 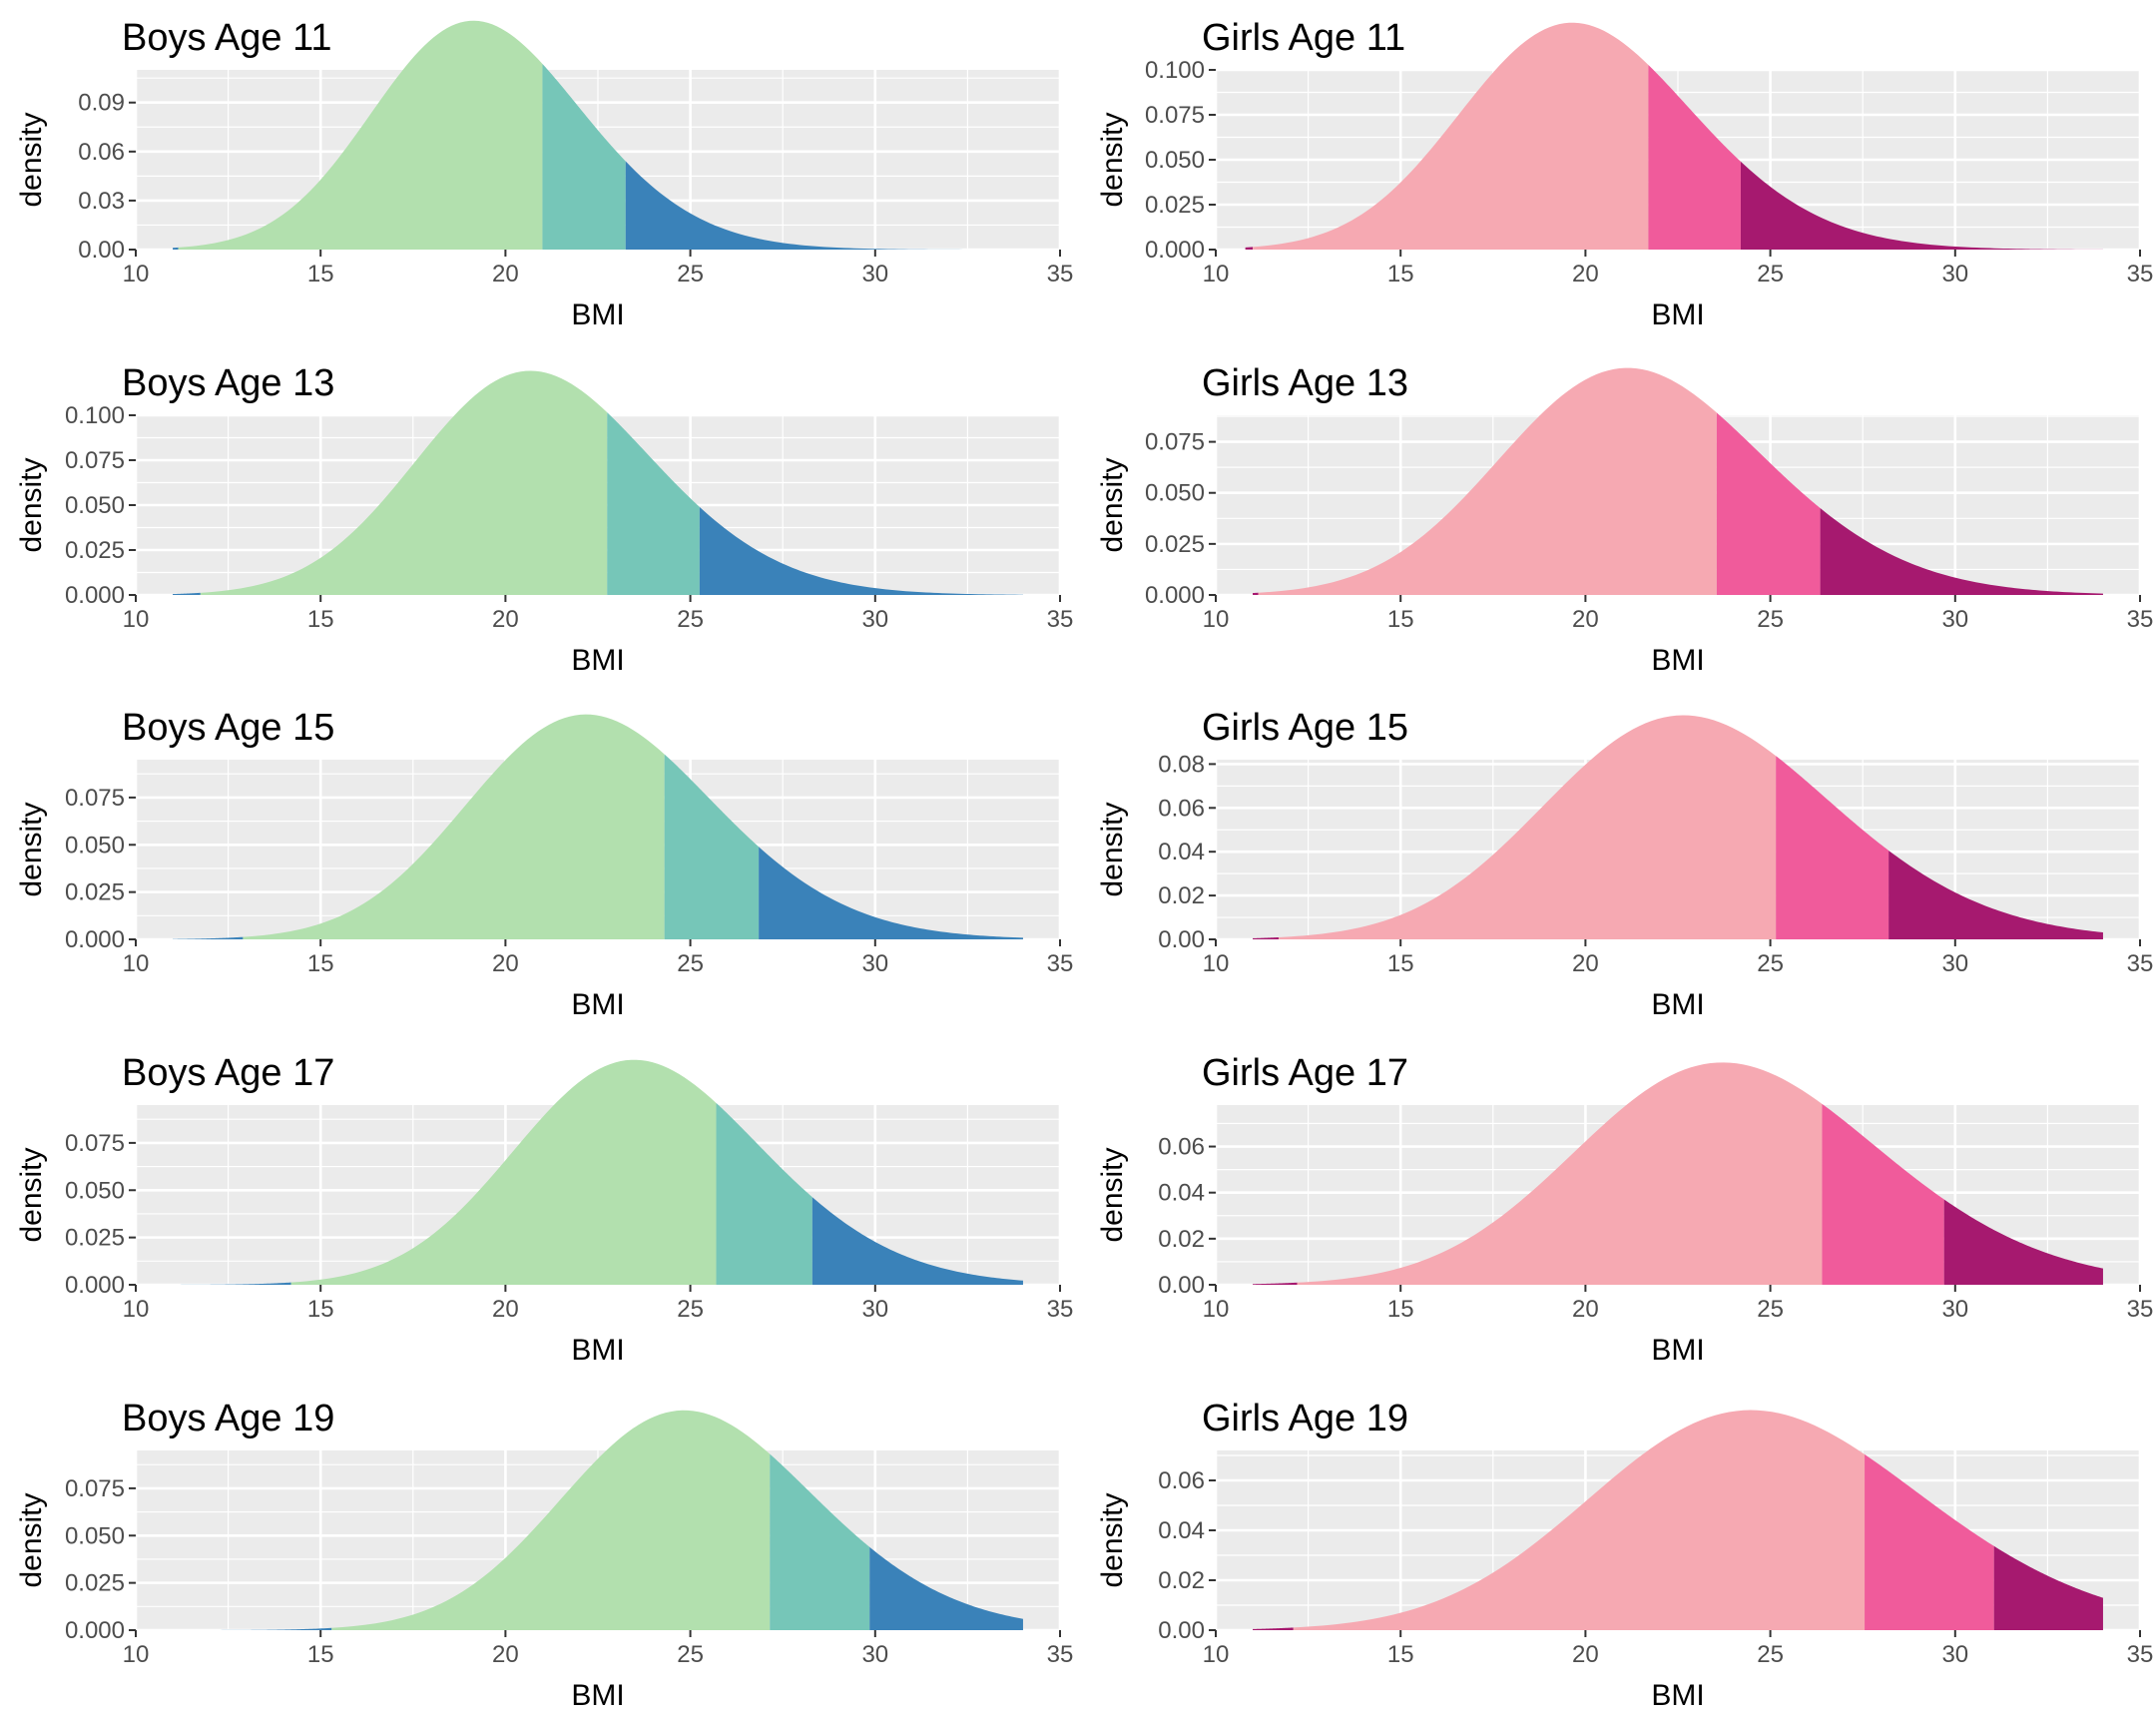 I want to click on y-tick-label: 0.00, so click(x=101, y=250).